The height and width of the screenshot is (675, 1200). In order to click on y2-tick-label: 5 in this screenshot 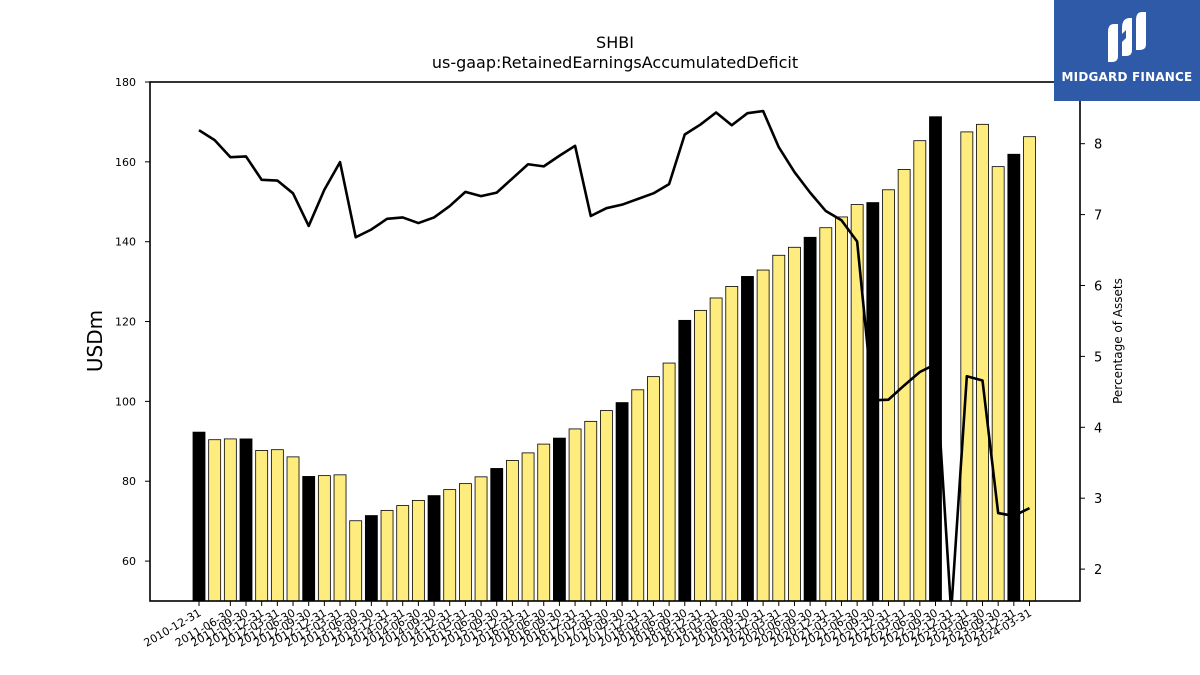, I will do `click(1098, 357)`.